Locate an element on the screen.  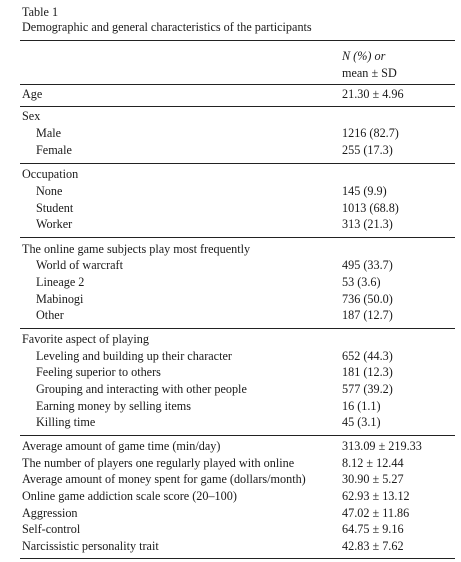
row-label: Average amount of game time (min/day) is located at coordinates (121, 446).